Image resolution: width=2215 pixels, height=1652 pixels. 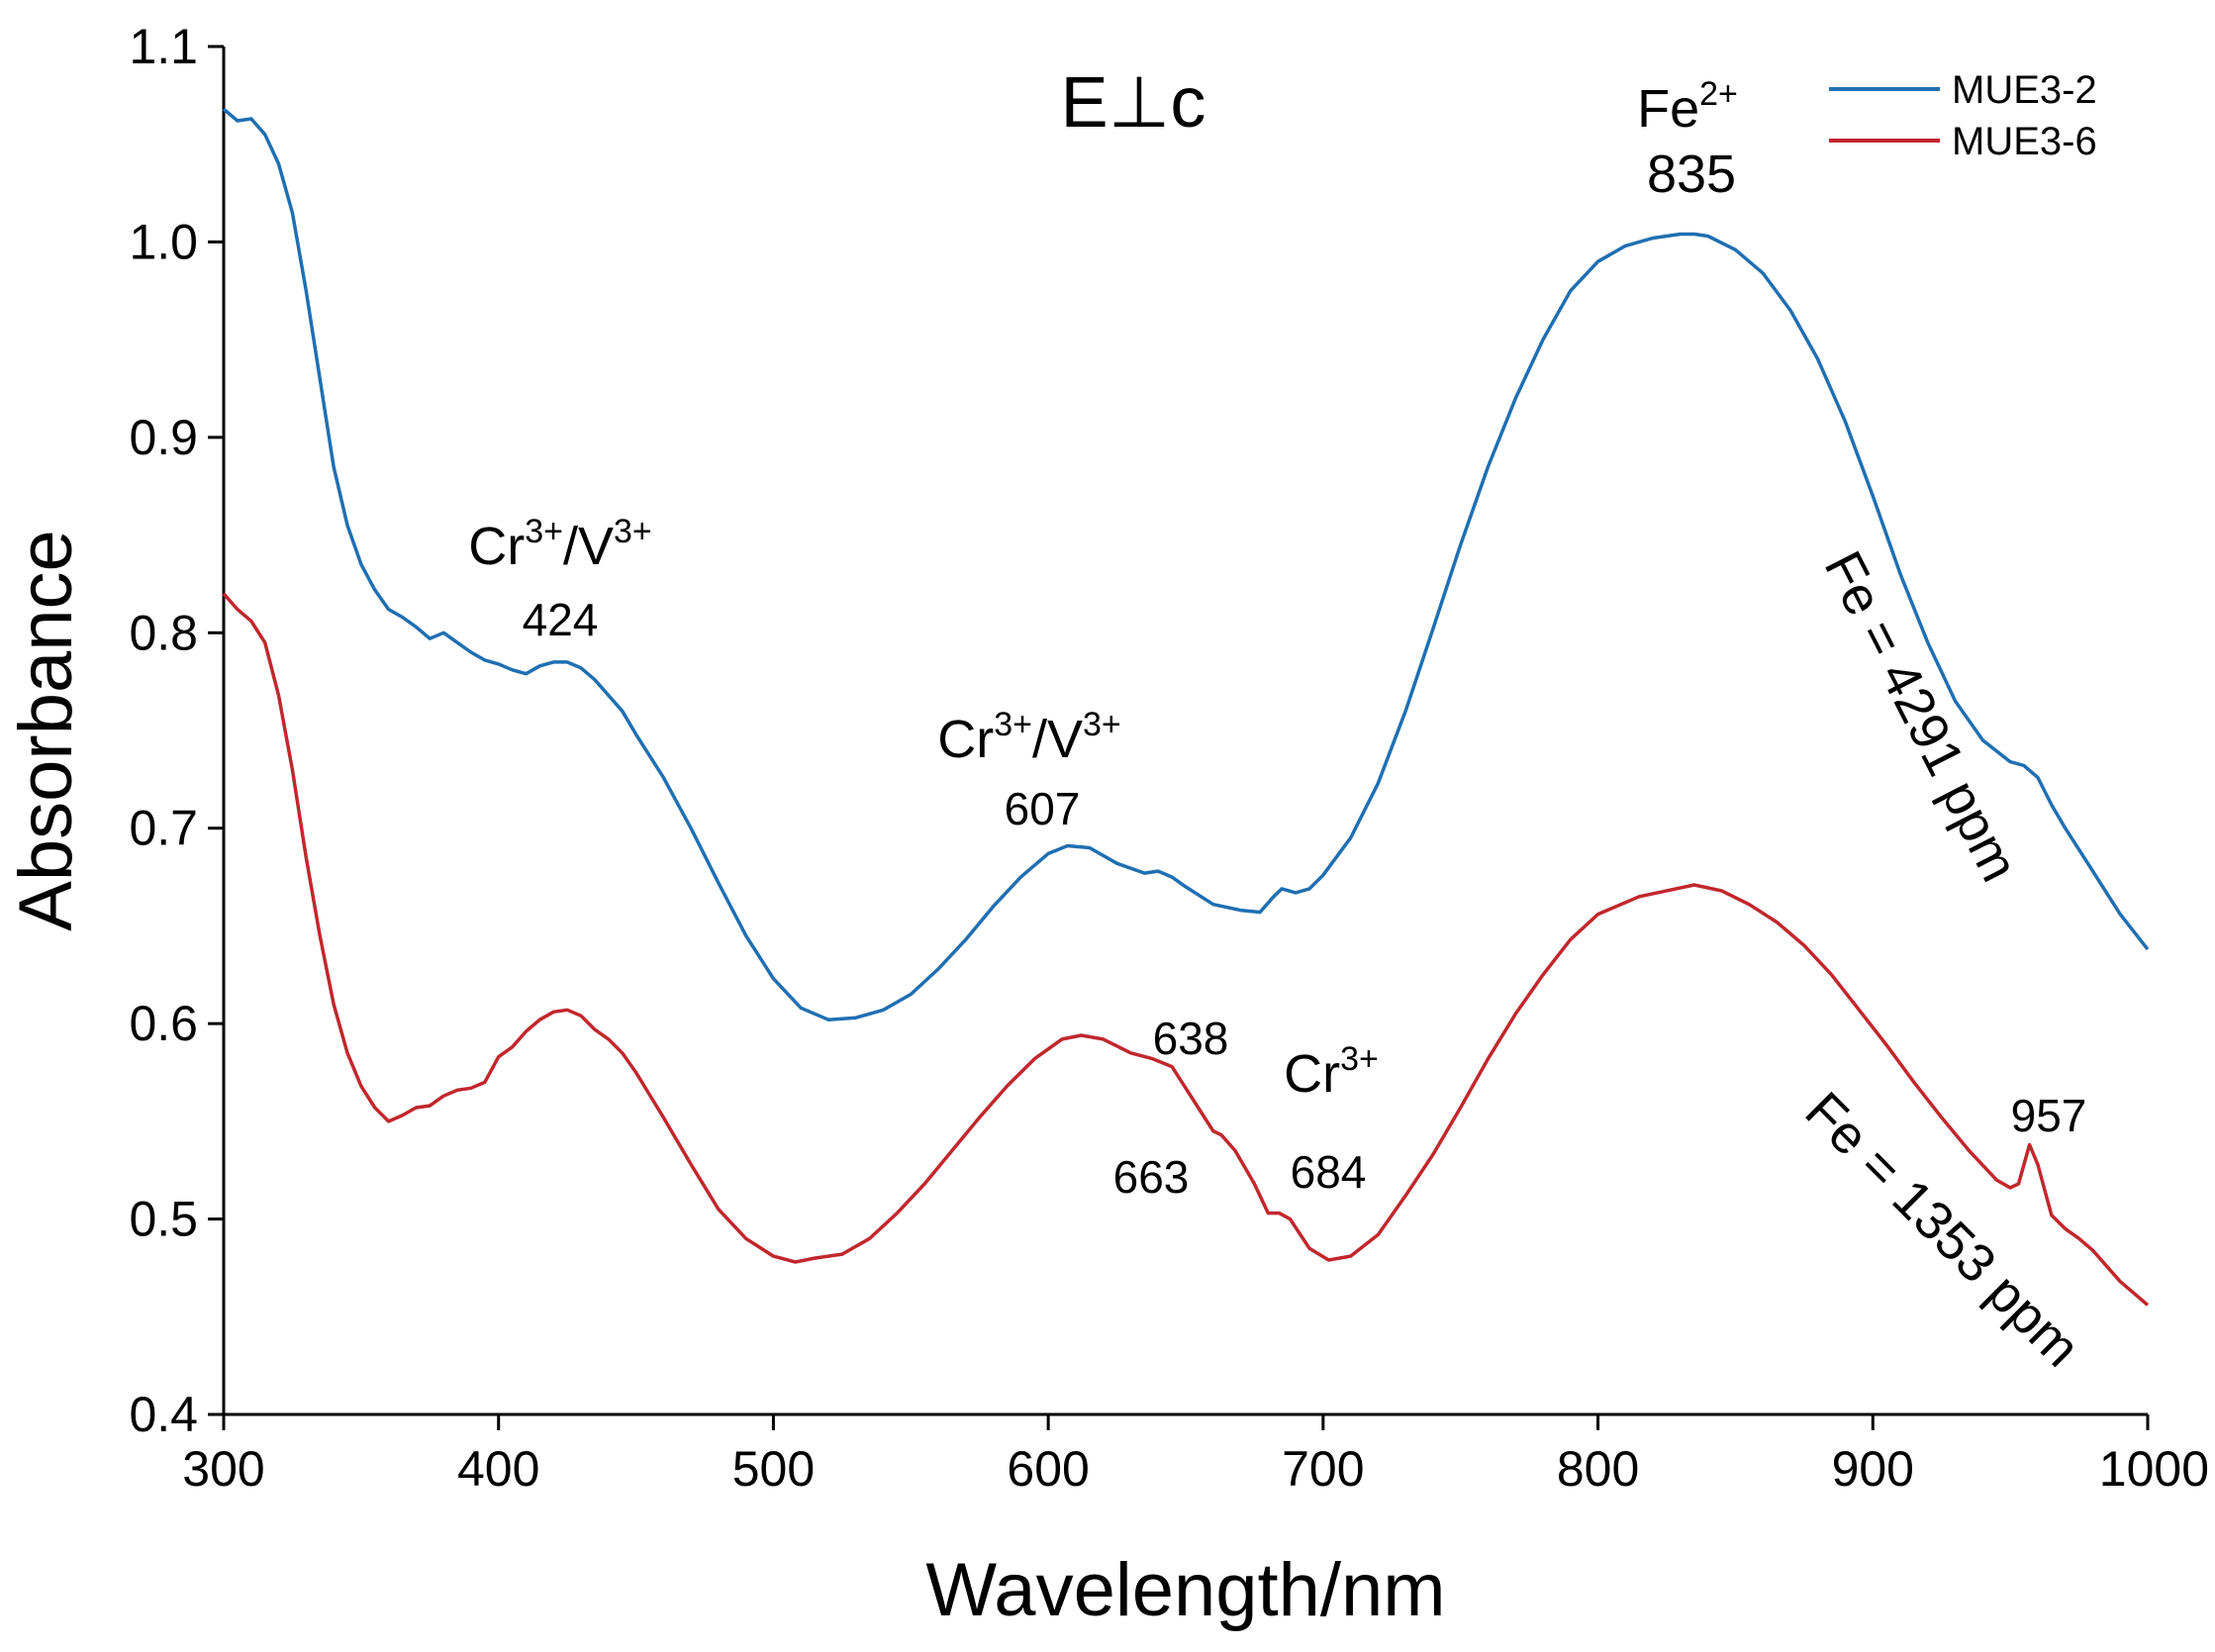 What do you see at coordinates (163, 632) in the screenshot?
I see `y-tick-label: 0.8` at bounding box center [163, 632].